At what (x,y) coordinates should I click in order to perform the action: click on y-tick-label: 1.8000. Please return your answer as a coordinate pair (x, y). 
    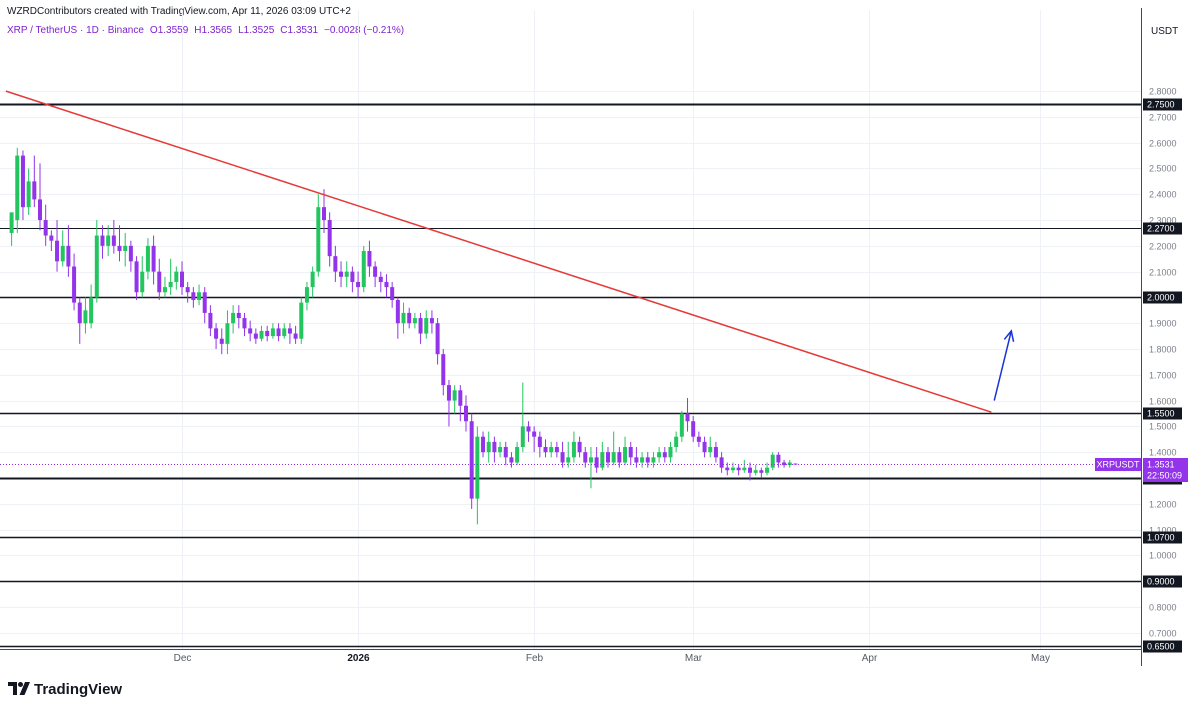
    Looking at the image, I should click on (1163, 350).